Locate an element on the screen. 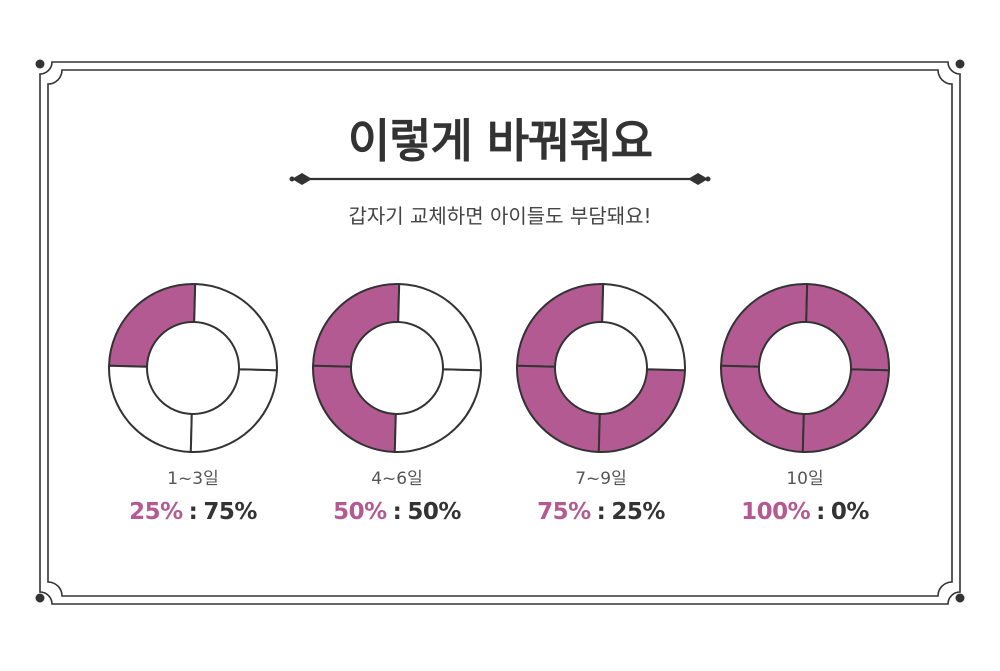  ratio-label: 50%:50% is located at coordinates (397, 512).